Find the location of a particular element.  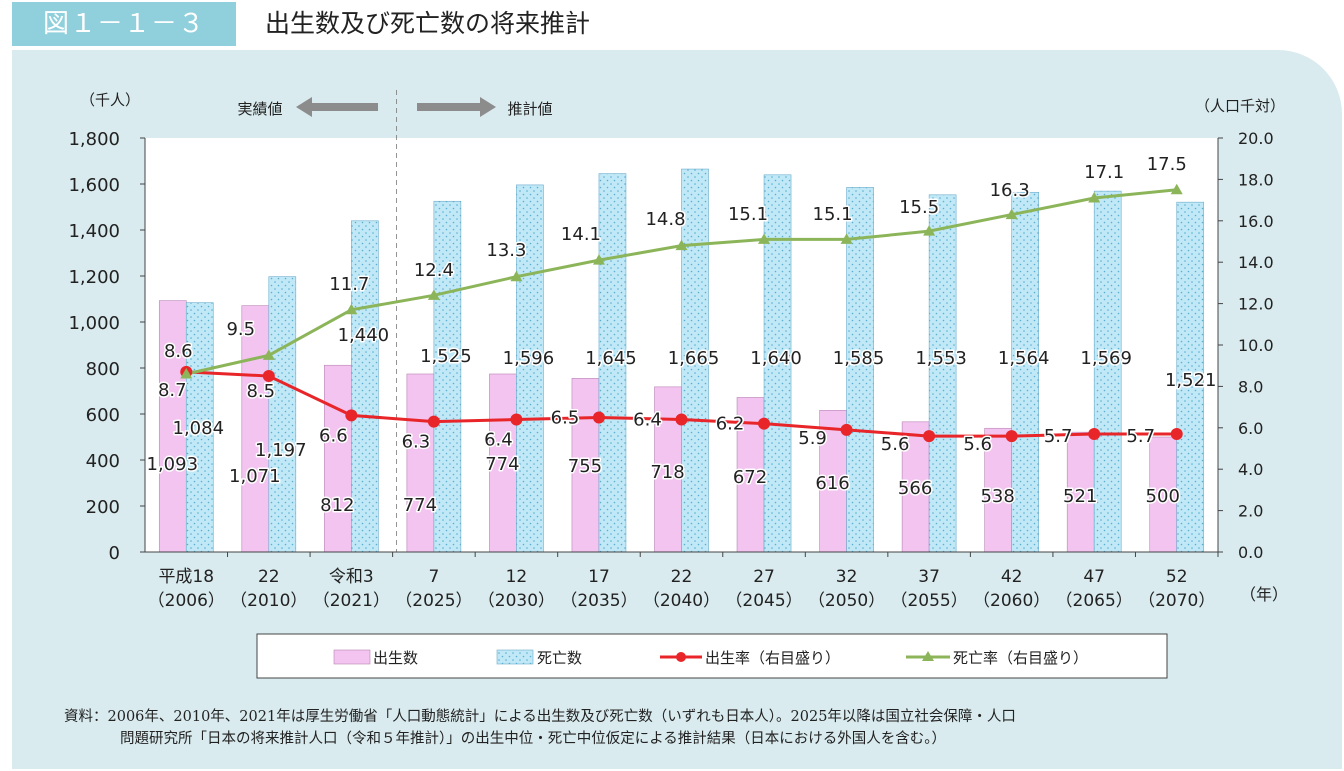

birth-rate-label: 6.3 is located at coordinates (416, 442).